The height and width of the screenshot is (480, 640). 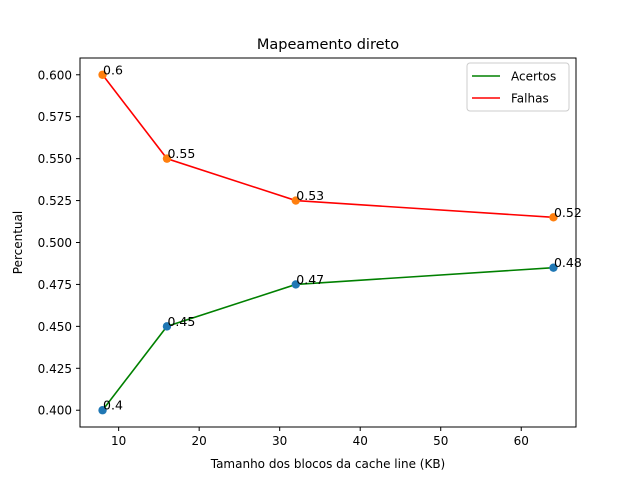 What do you see at coordinates (55, 159) in the screenshot?
I see `y-tick-label: 0.550` at bounding box center [55, 159].